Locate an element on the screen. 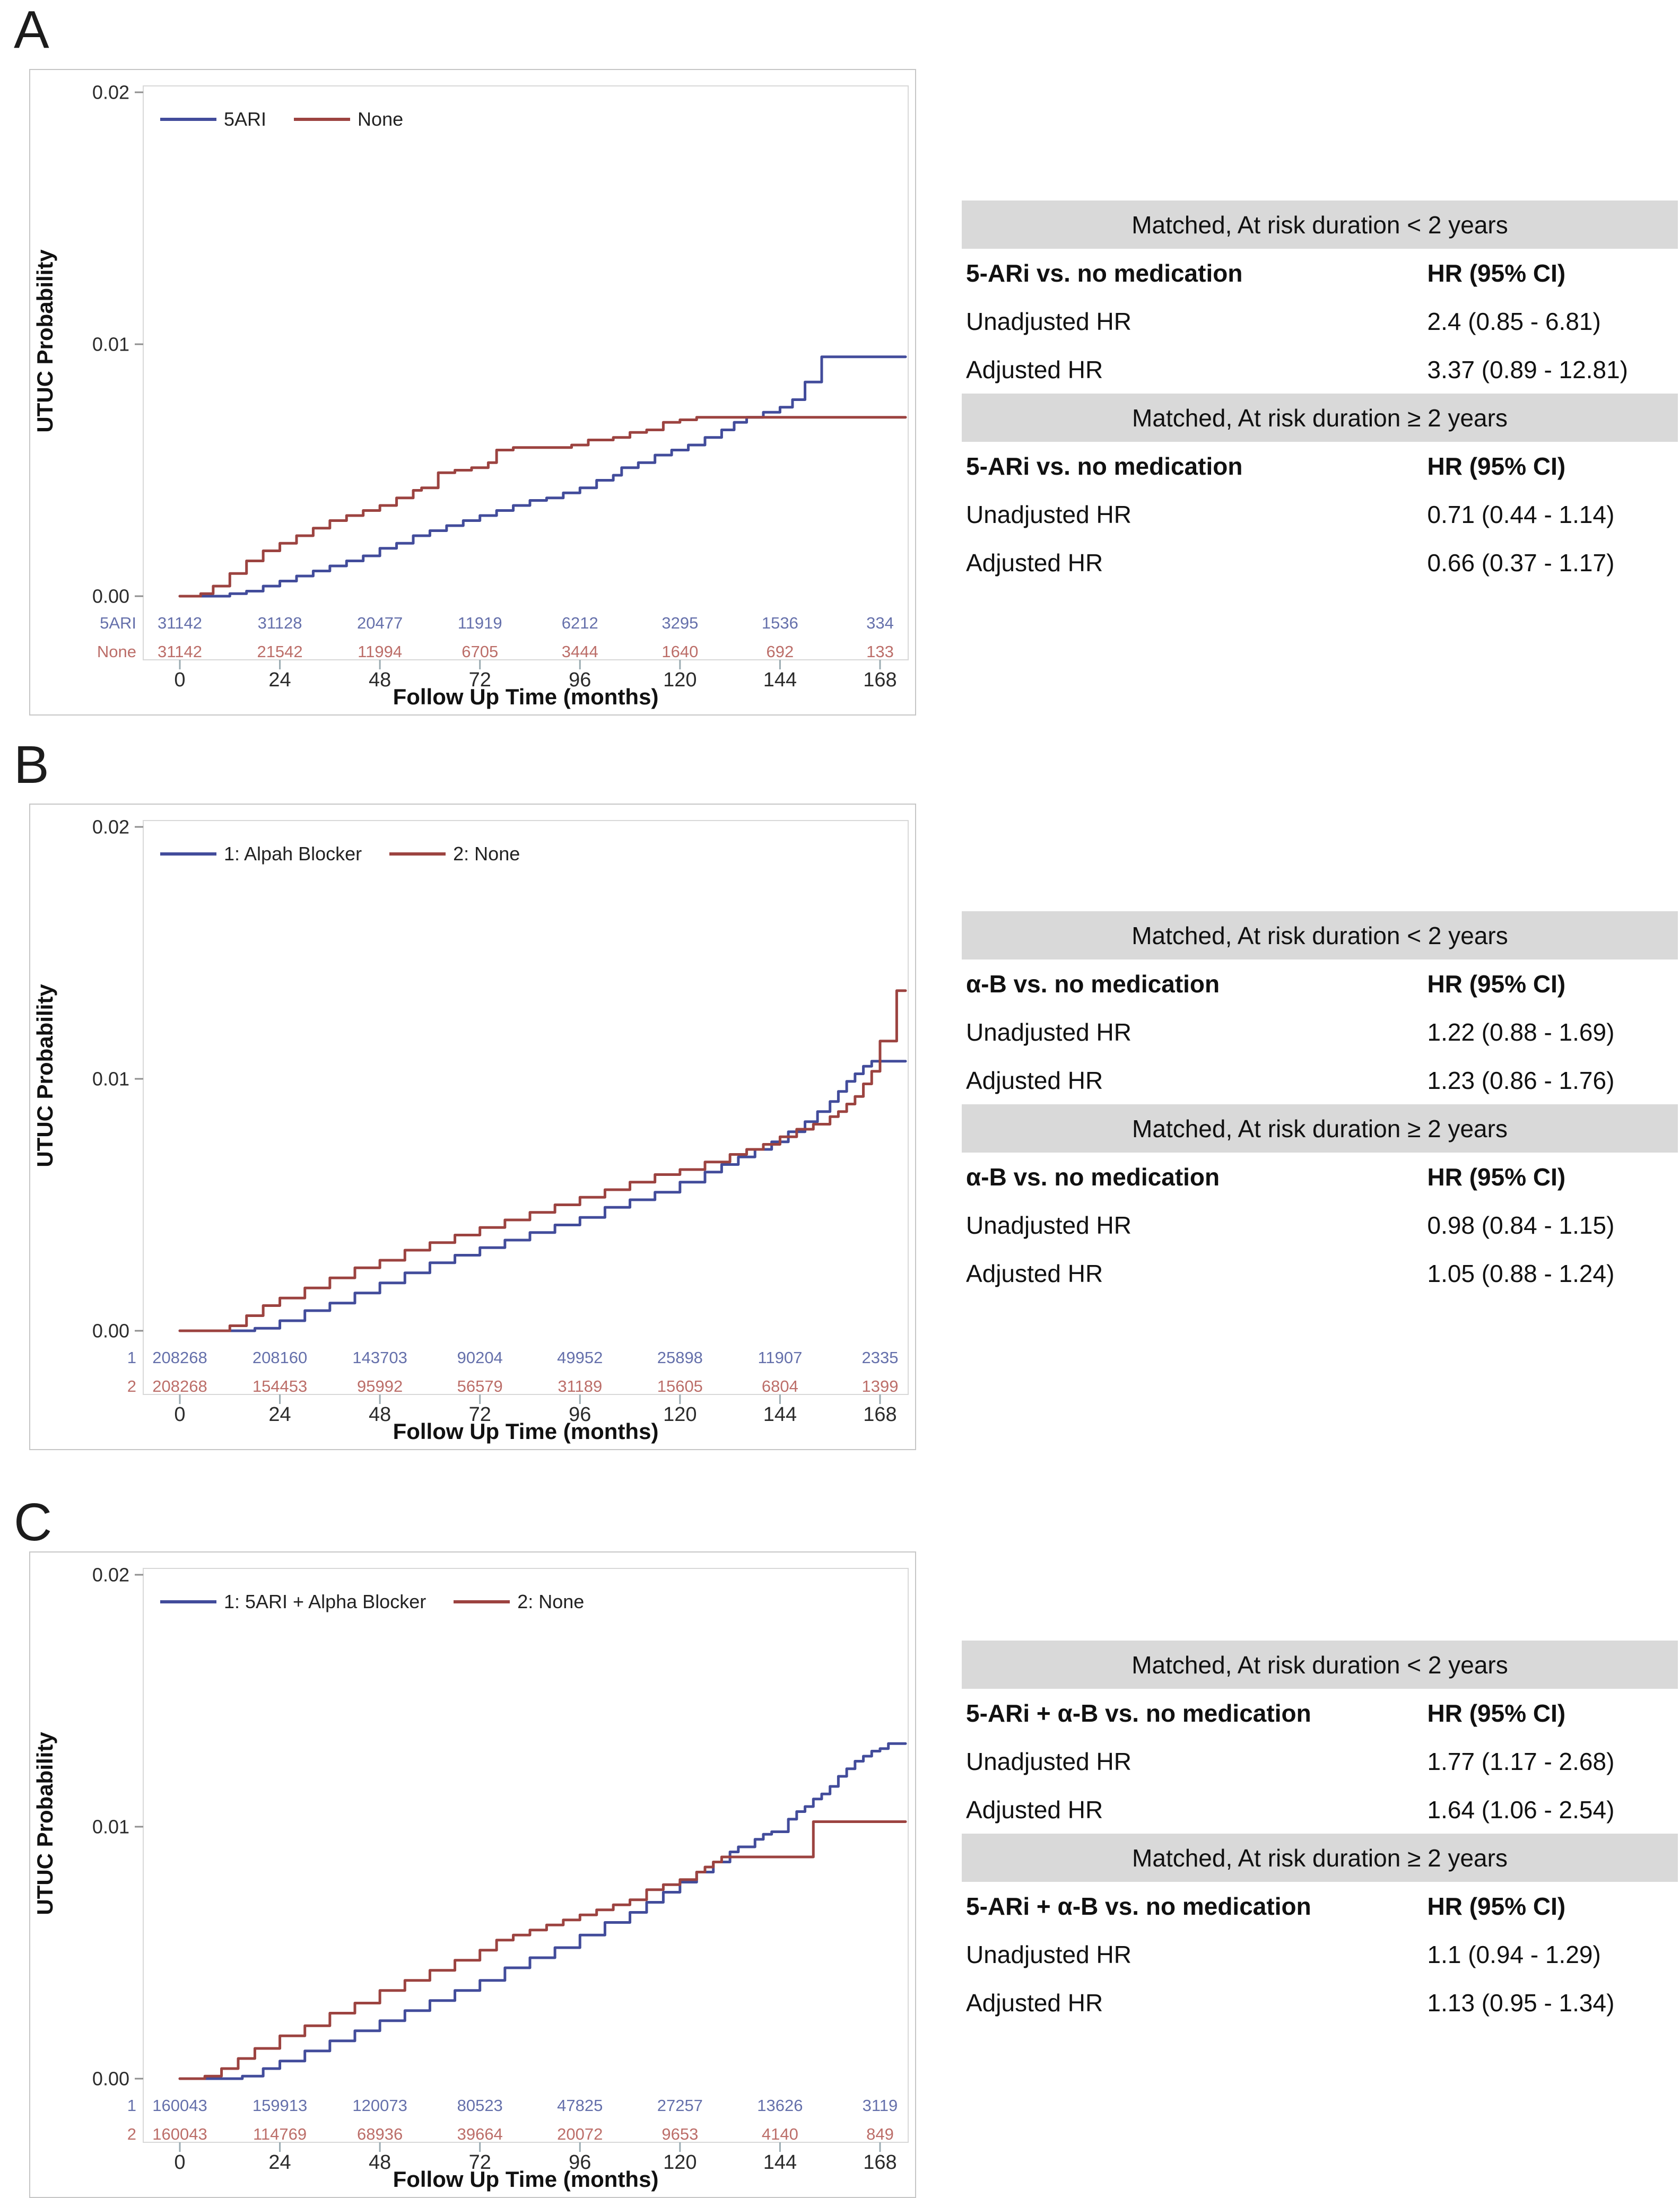  y-tick-label: 0.01 is located at coordinates (110, 344).